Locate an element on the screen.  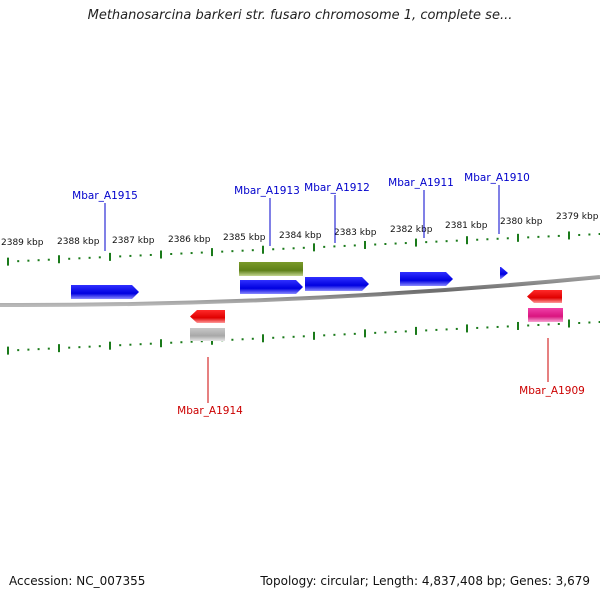
scale-label: 2381 kbp is located at coordinates (466, 226).